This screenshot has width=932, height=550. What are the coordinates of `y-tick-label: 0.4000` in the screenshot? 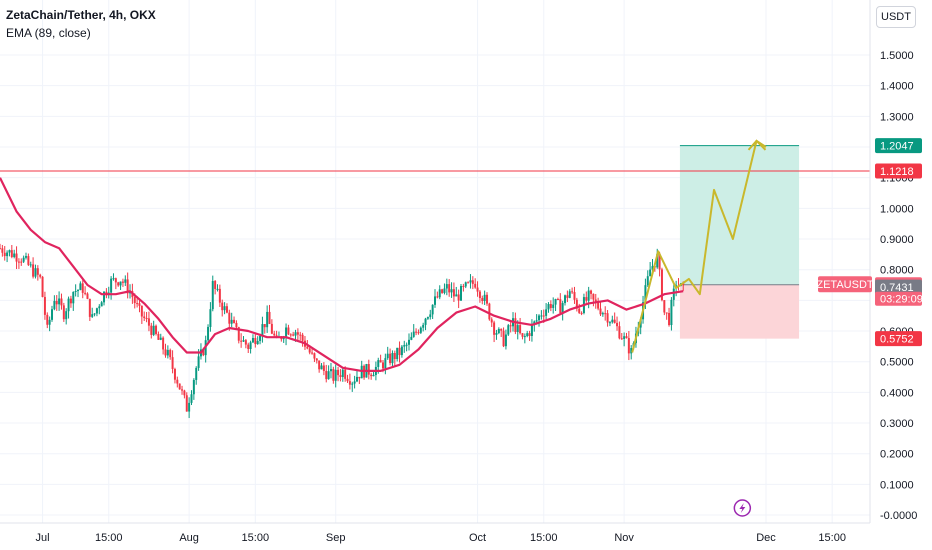 It's located at (897, 393).